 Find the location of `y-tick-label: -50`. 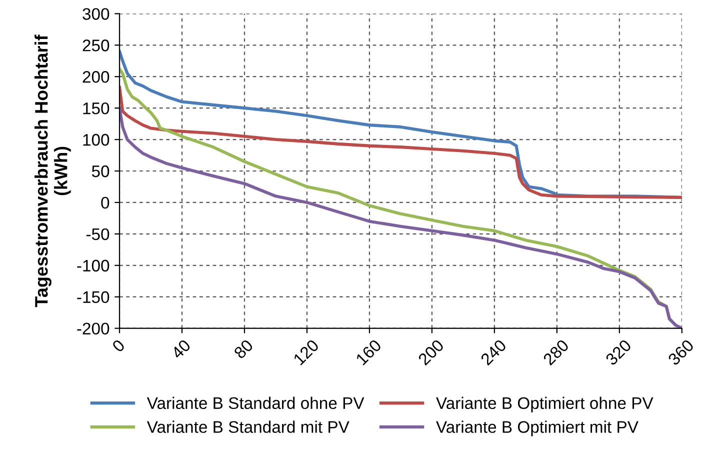

y-tick-label: -50 is located at coordinates (98, 234).